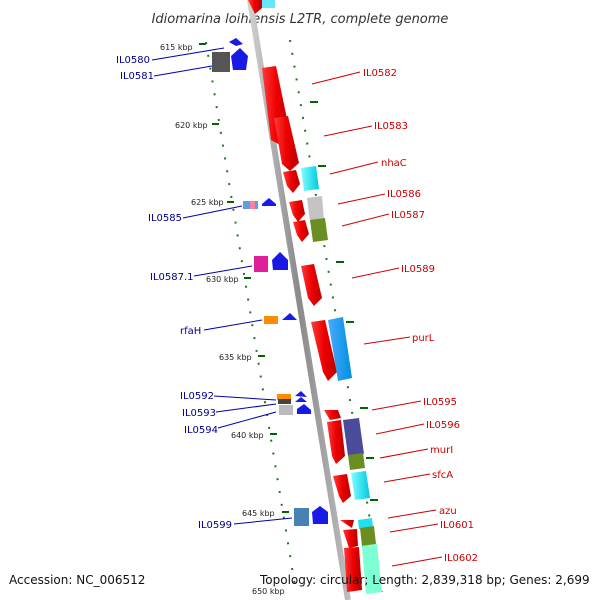  I want to click on gene-IL0587.1-block, so click(261, 264).